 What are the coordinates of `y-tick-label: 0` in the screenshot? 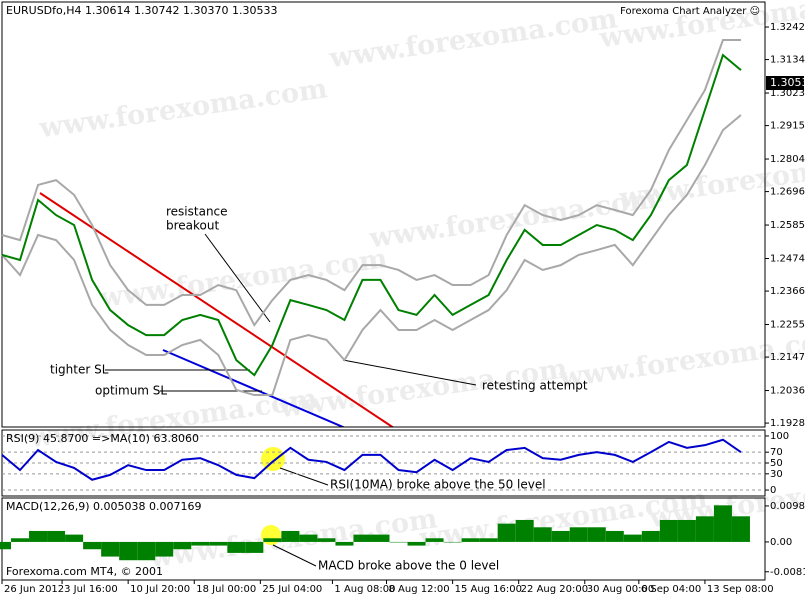 It's located at (773, 490).